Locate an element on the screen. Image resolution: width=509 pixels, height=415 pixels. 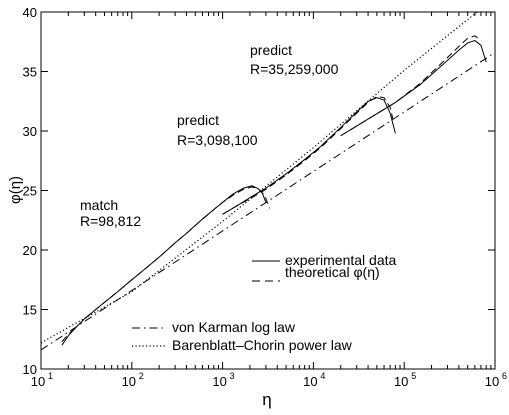
y-tick-label: 10 is located at coordinates (30, 369).